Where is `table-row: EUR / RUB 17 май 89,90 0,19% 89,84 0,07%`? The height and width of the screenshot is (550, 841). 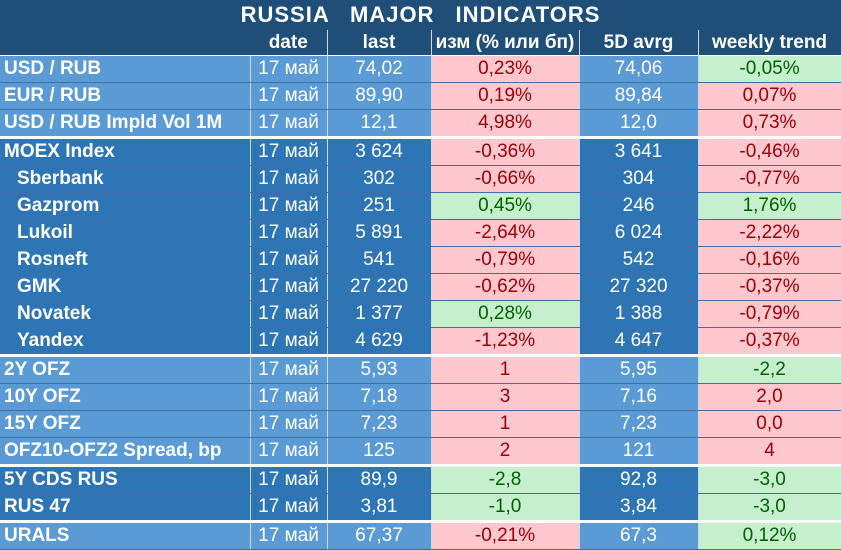 table-row: EUR / RUB 17 май 89,90 0,19% 89,84 0,07% is located at coordinates (420, 96).